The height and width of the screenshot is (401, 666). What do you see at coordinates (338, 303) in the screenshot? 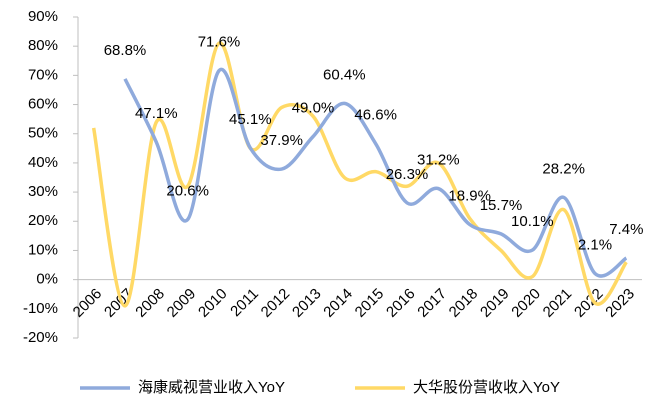
I see `x-tick-label: 2014` at bounding box center [338, 303].